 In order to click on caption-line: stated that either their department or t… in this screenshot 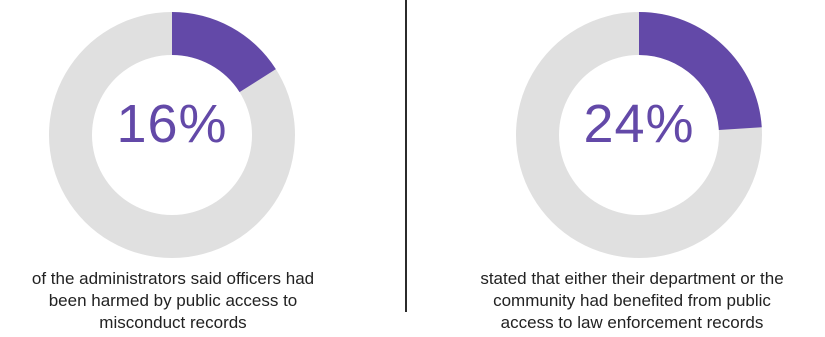, I will do `click(632, 278)`.